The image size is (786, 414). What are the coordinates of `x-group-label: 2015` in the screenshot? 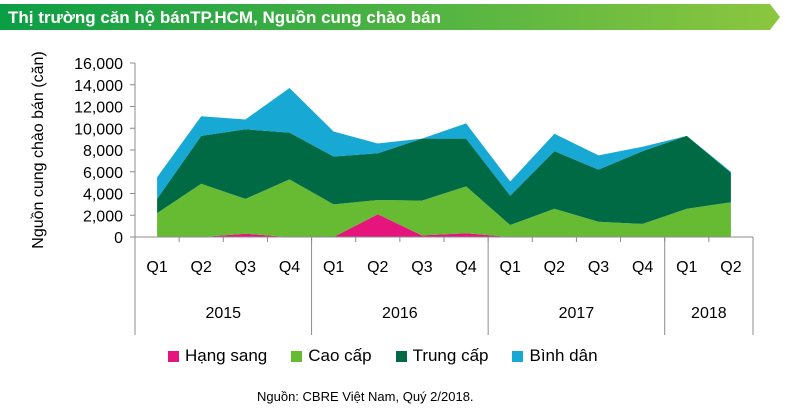 It's located at (223, 313).